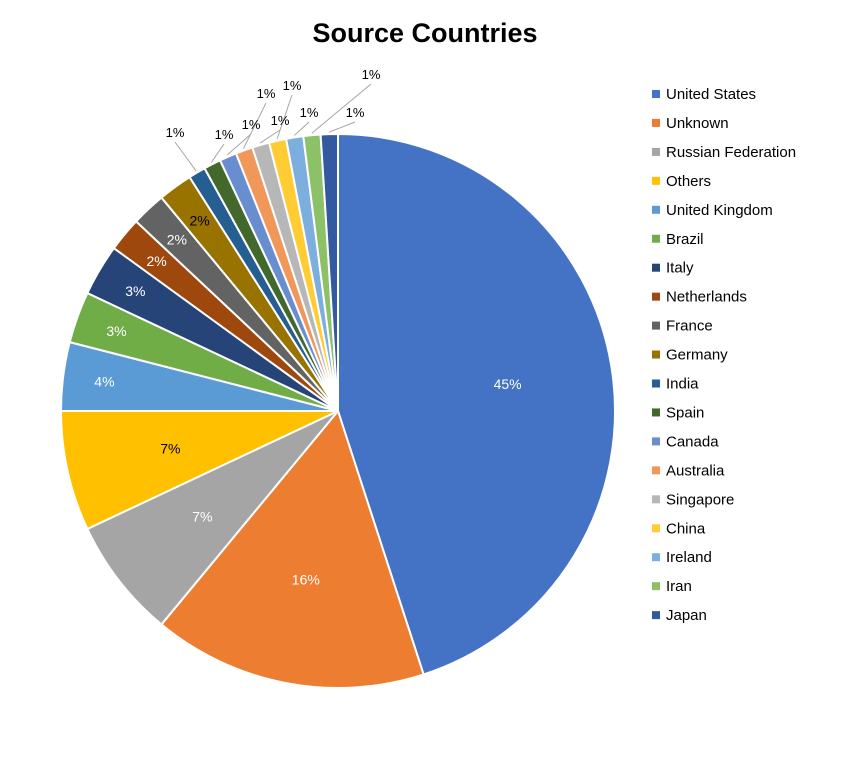 The height and width of the screenshot is (768, 851). I want to click on pie-slice-others, so click(199, 470).